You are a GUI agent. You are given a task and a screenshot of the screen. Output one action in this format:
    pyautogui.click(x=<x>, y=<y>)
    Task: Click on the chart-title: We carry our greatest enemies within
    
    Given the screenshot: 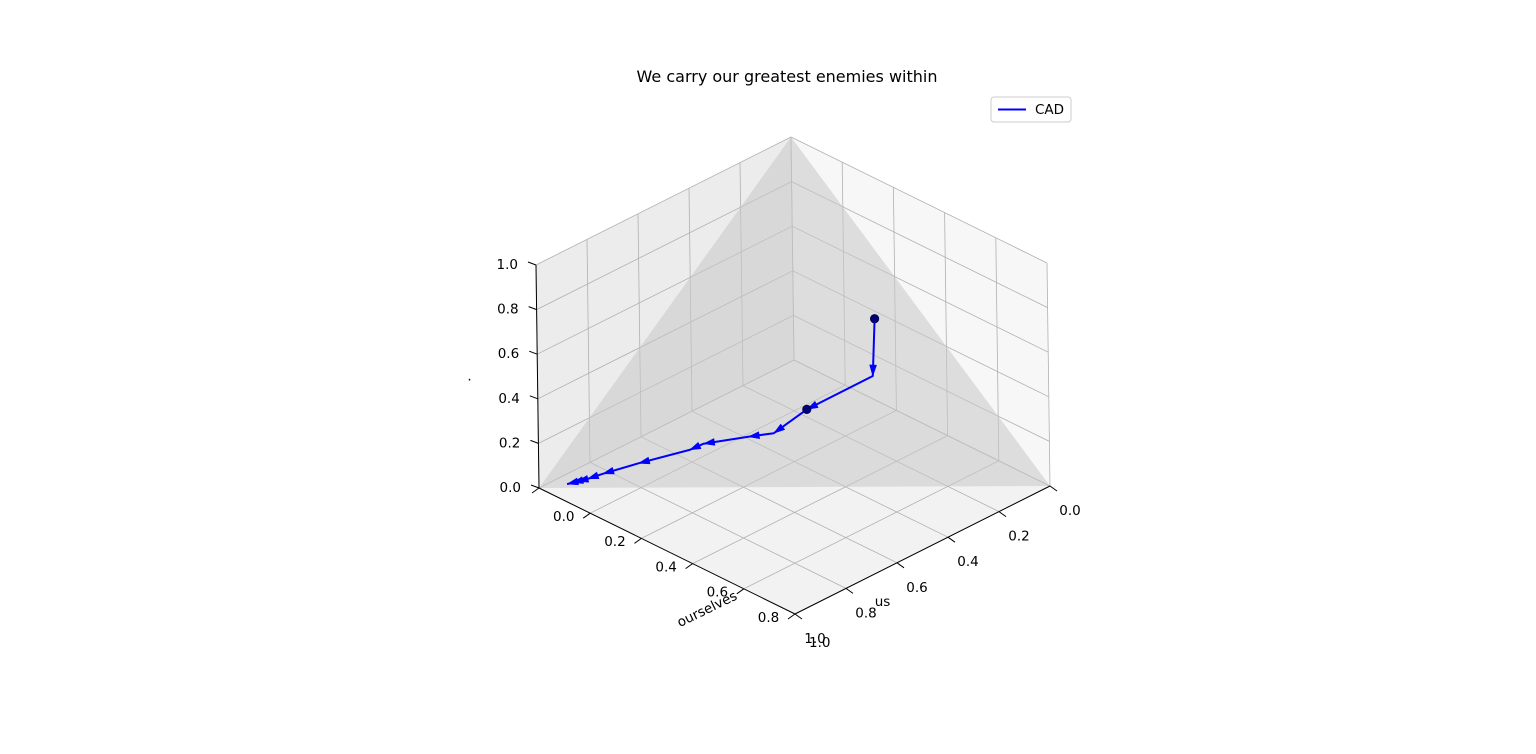 What is the action you would take?
    pyautogui.click(x=787, y=76)
    